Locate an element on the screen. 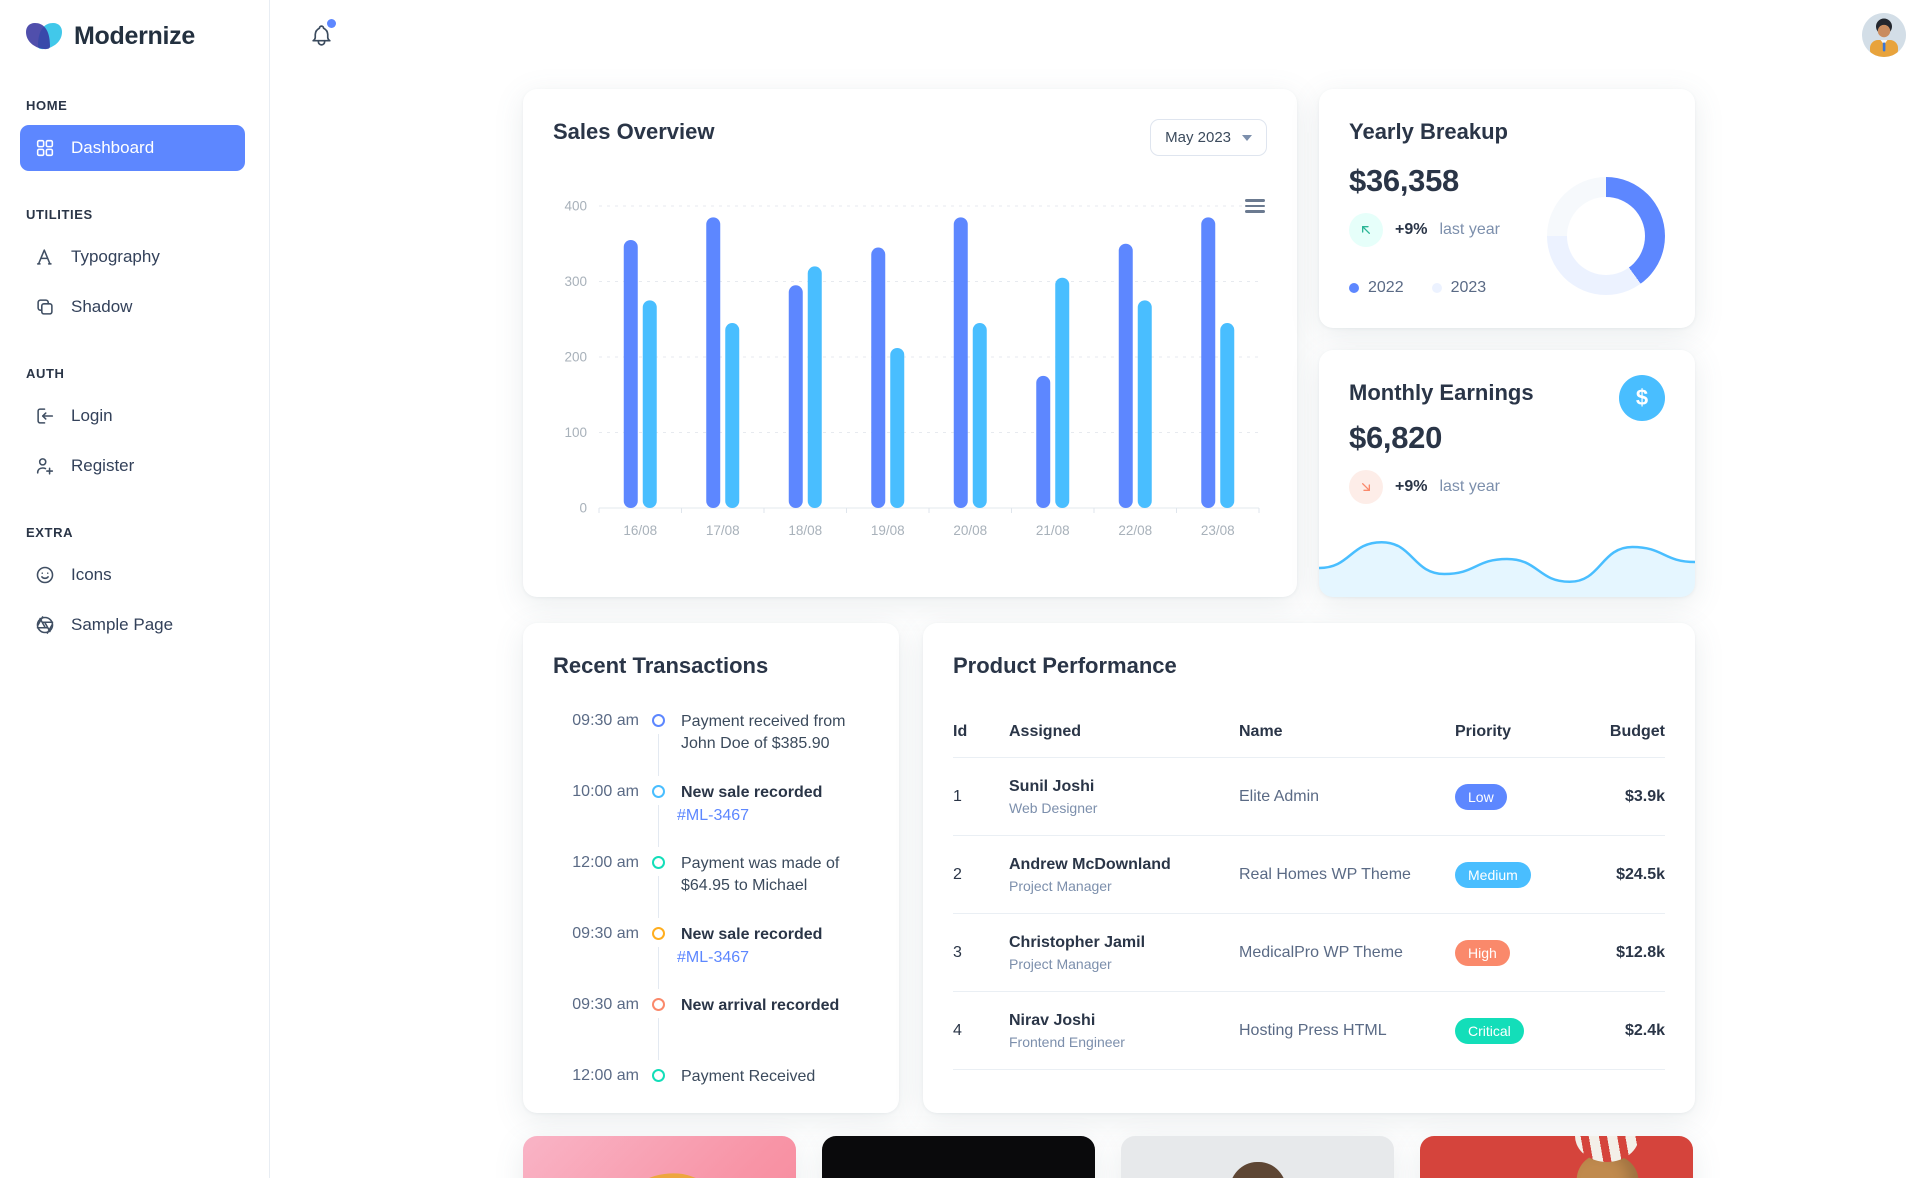 The image size is (1920, 1178). svg-text: 0 is located at coordinates (583, 508).